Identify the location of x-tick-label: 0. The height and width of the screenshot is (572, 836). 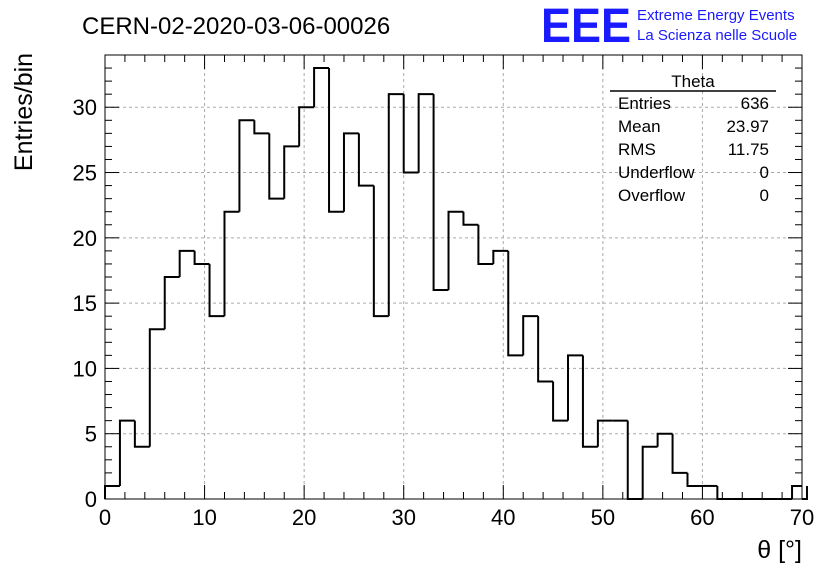
(105, 517).